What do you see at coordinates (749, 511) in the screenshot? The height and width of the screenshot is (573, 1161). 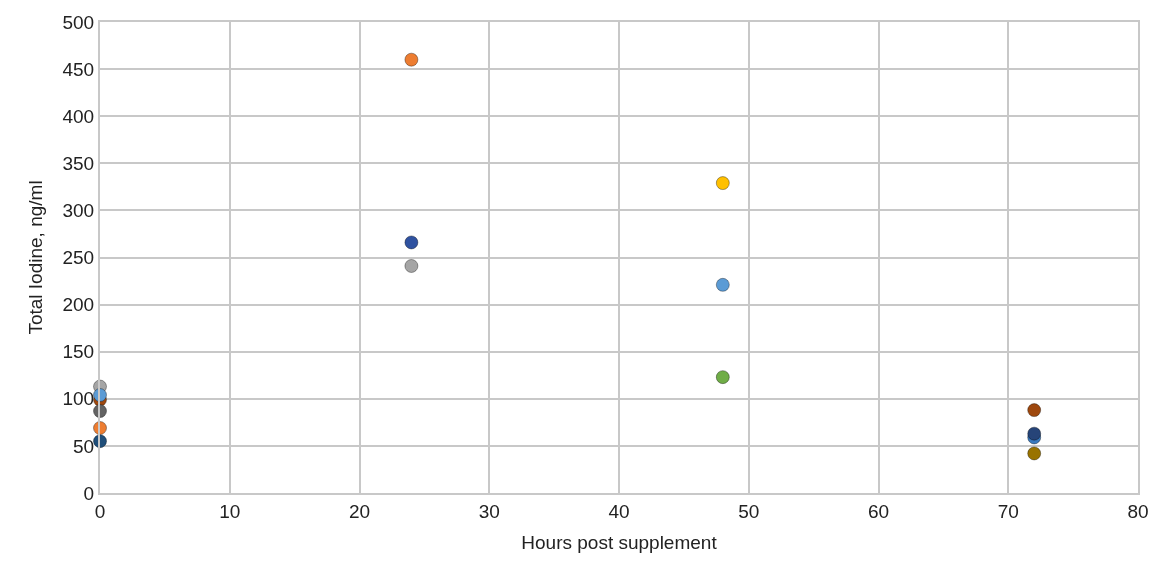 I see `x-tick-label: 50` at bounding box center [749, 511].